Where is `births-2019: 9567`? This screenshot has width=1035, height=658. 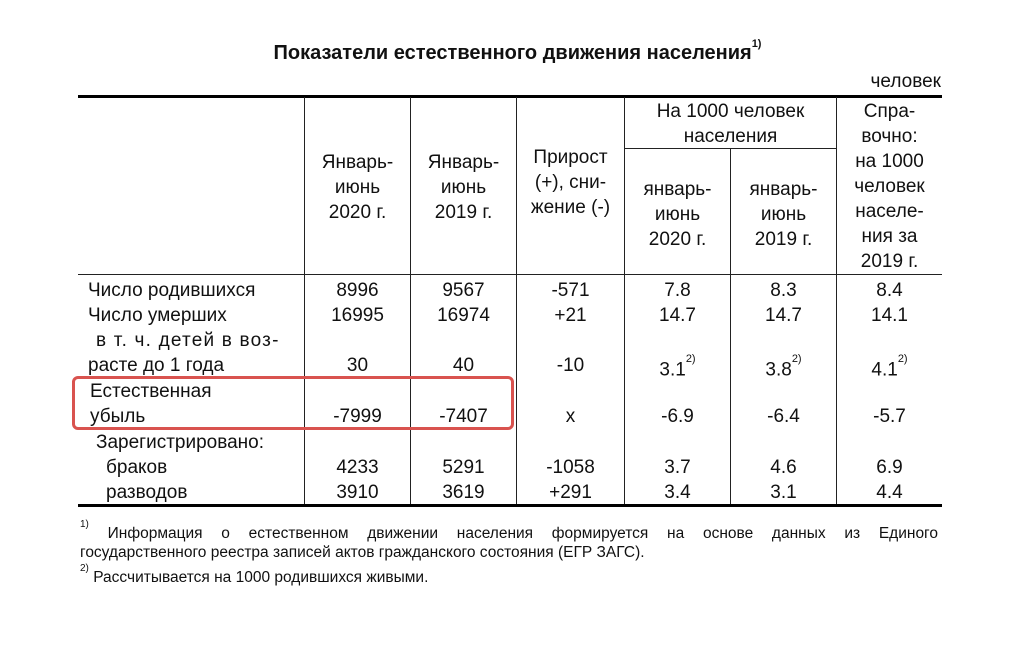 births-2019: 9567 is located at coordinates (463, 290).